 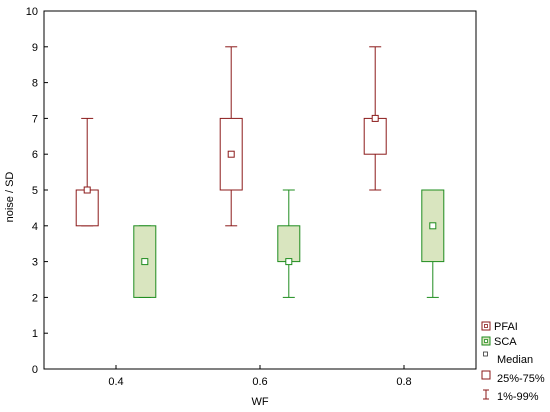 I want to click on legend-box-icon, so click(x=486, y=375).